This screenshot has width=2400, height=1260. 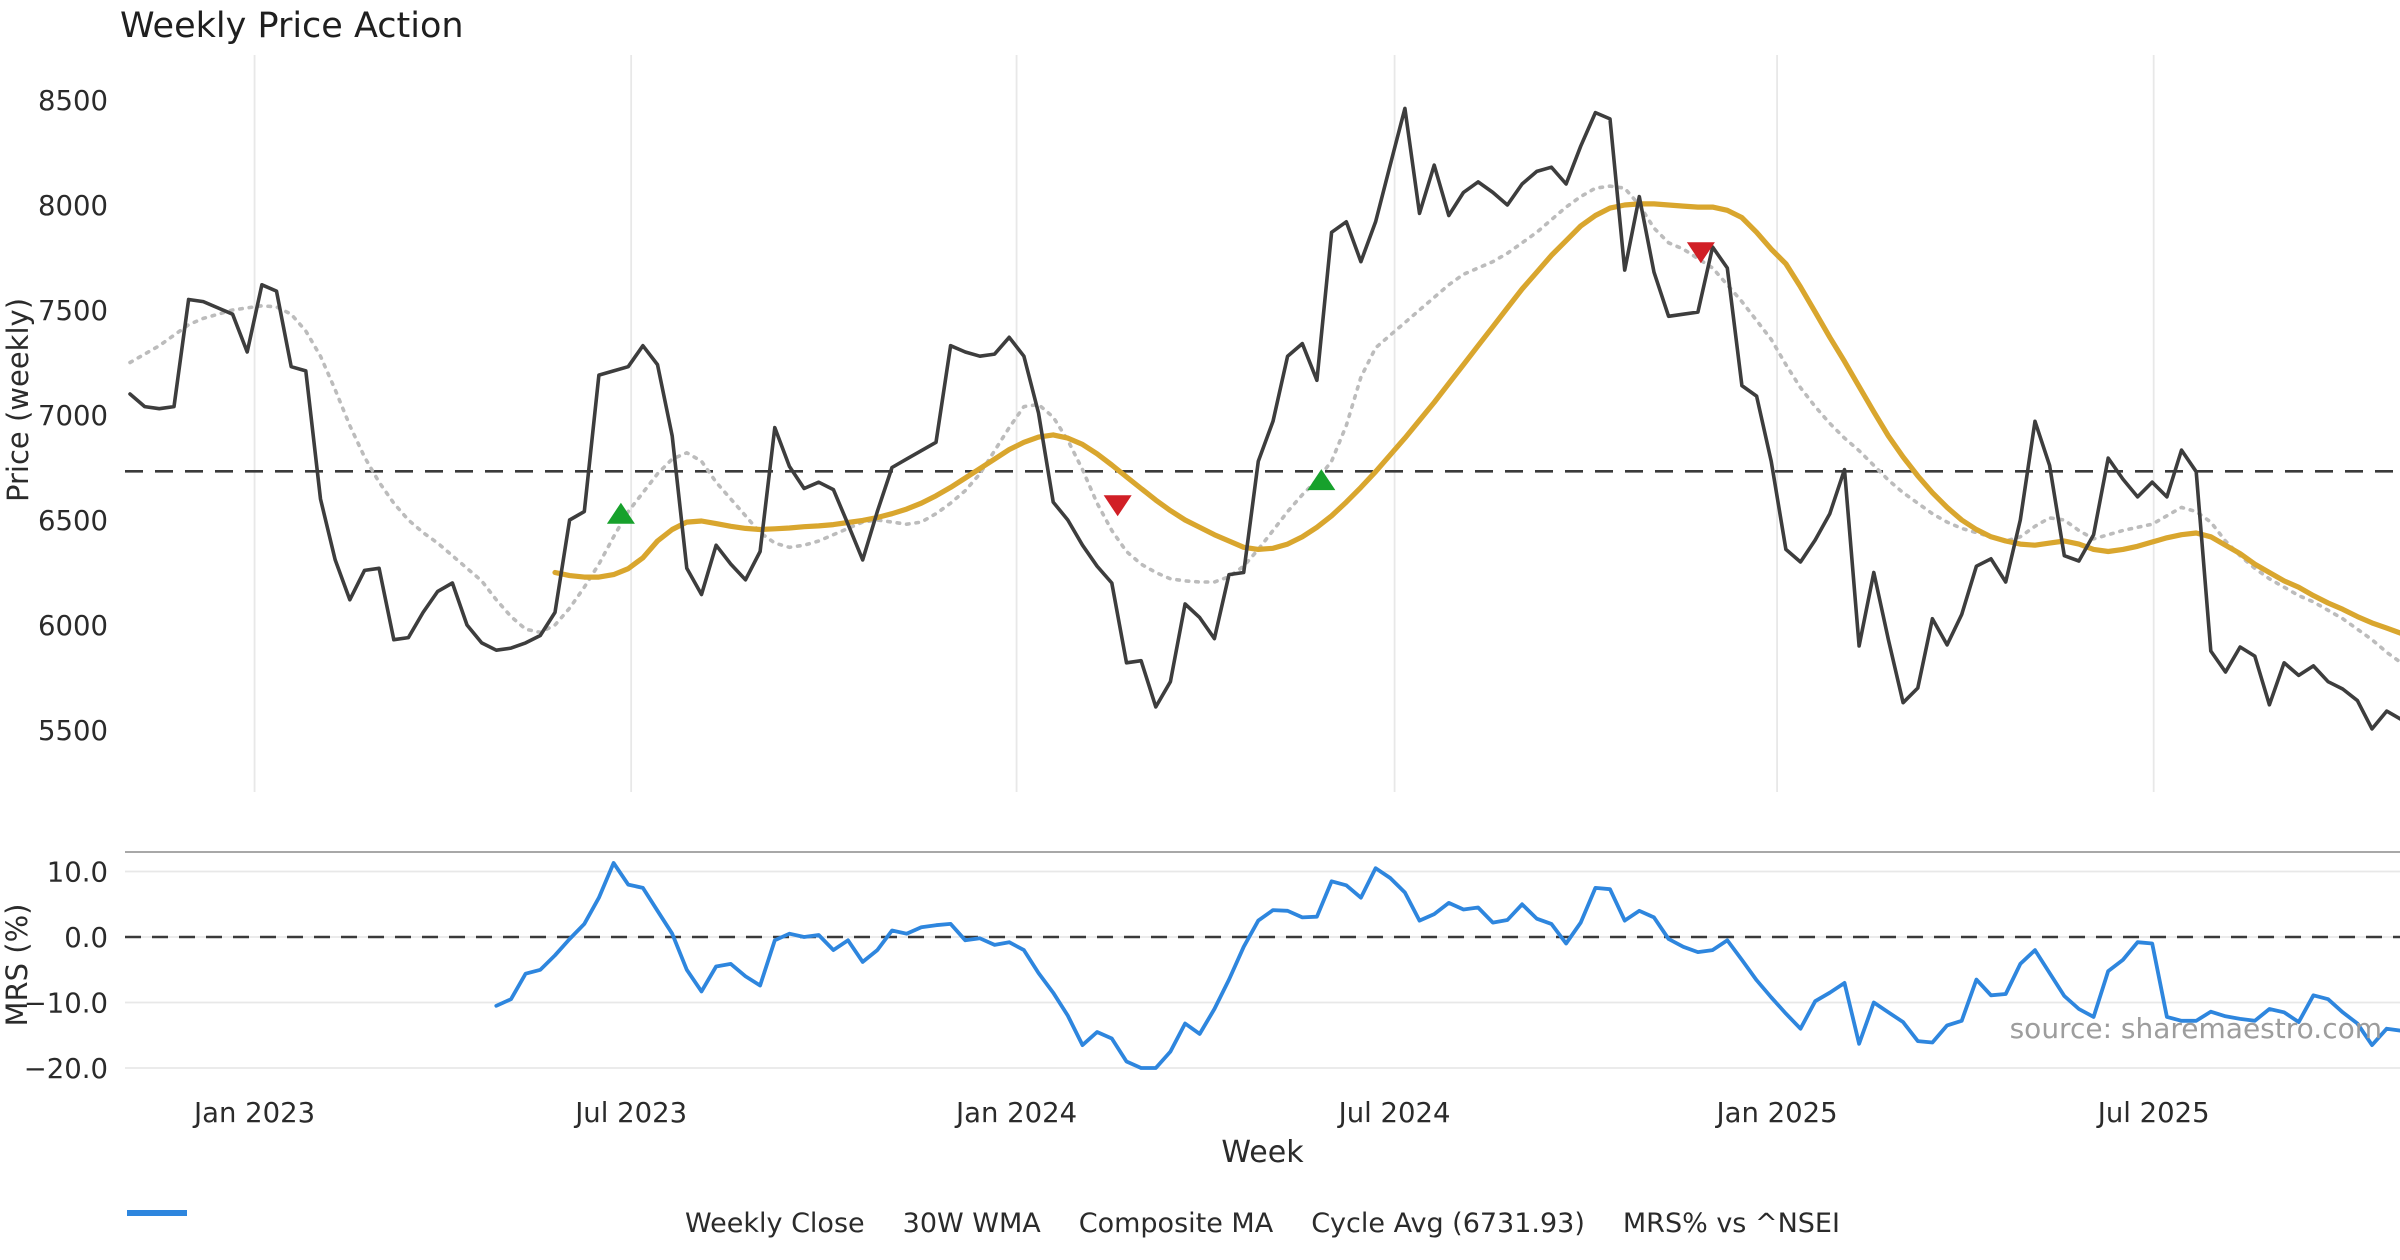 What do you see at coordinates (66, 1069) in the screenshot?
I see `mrs-tick-label: −20.0` at bounding box center [66, 1069].